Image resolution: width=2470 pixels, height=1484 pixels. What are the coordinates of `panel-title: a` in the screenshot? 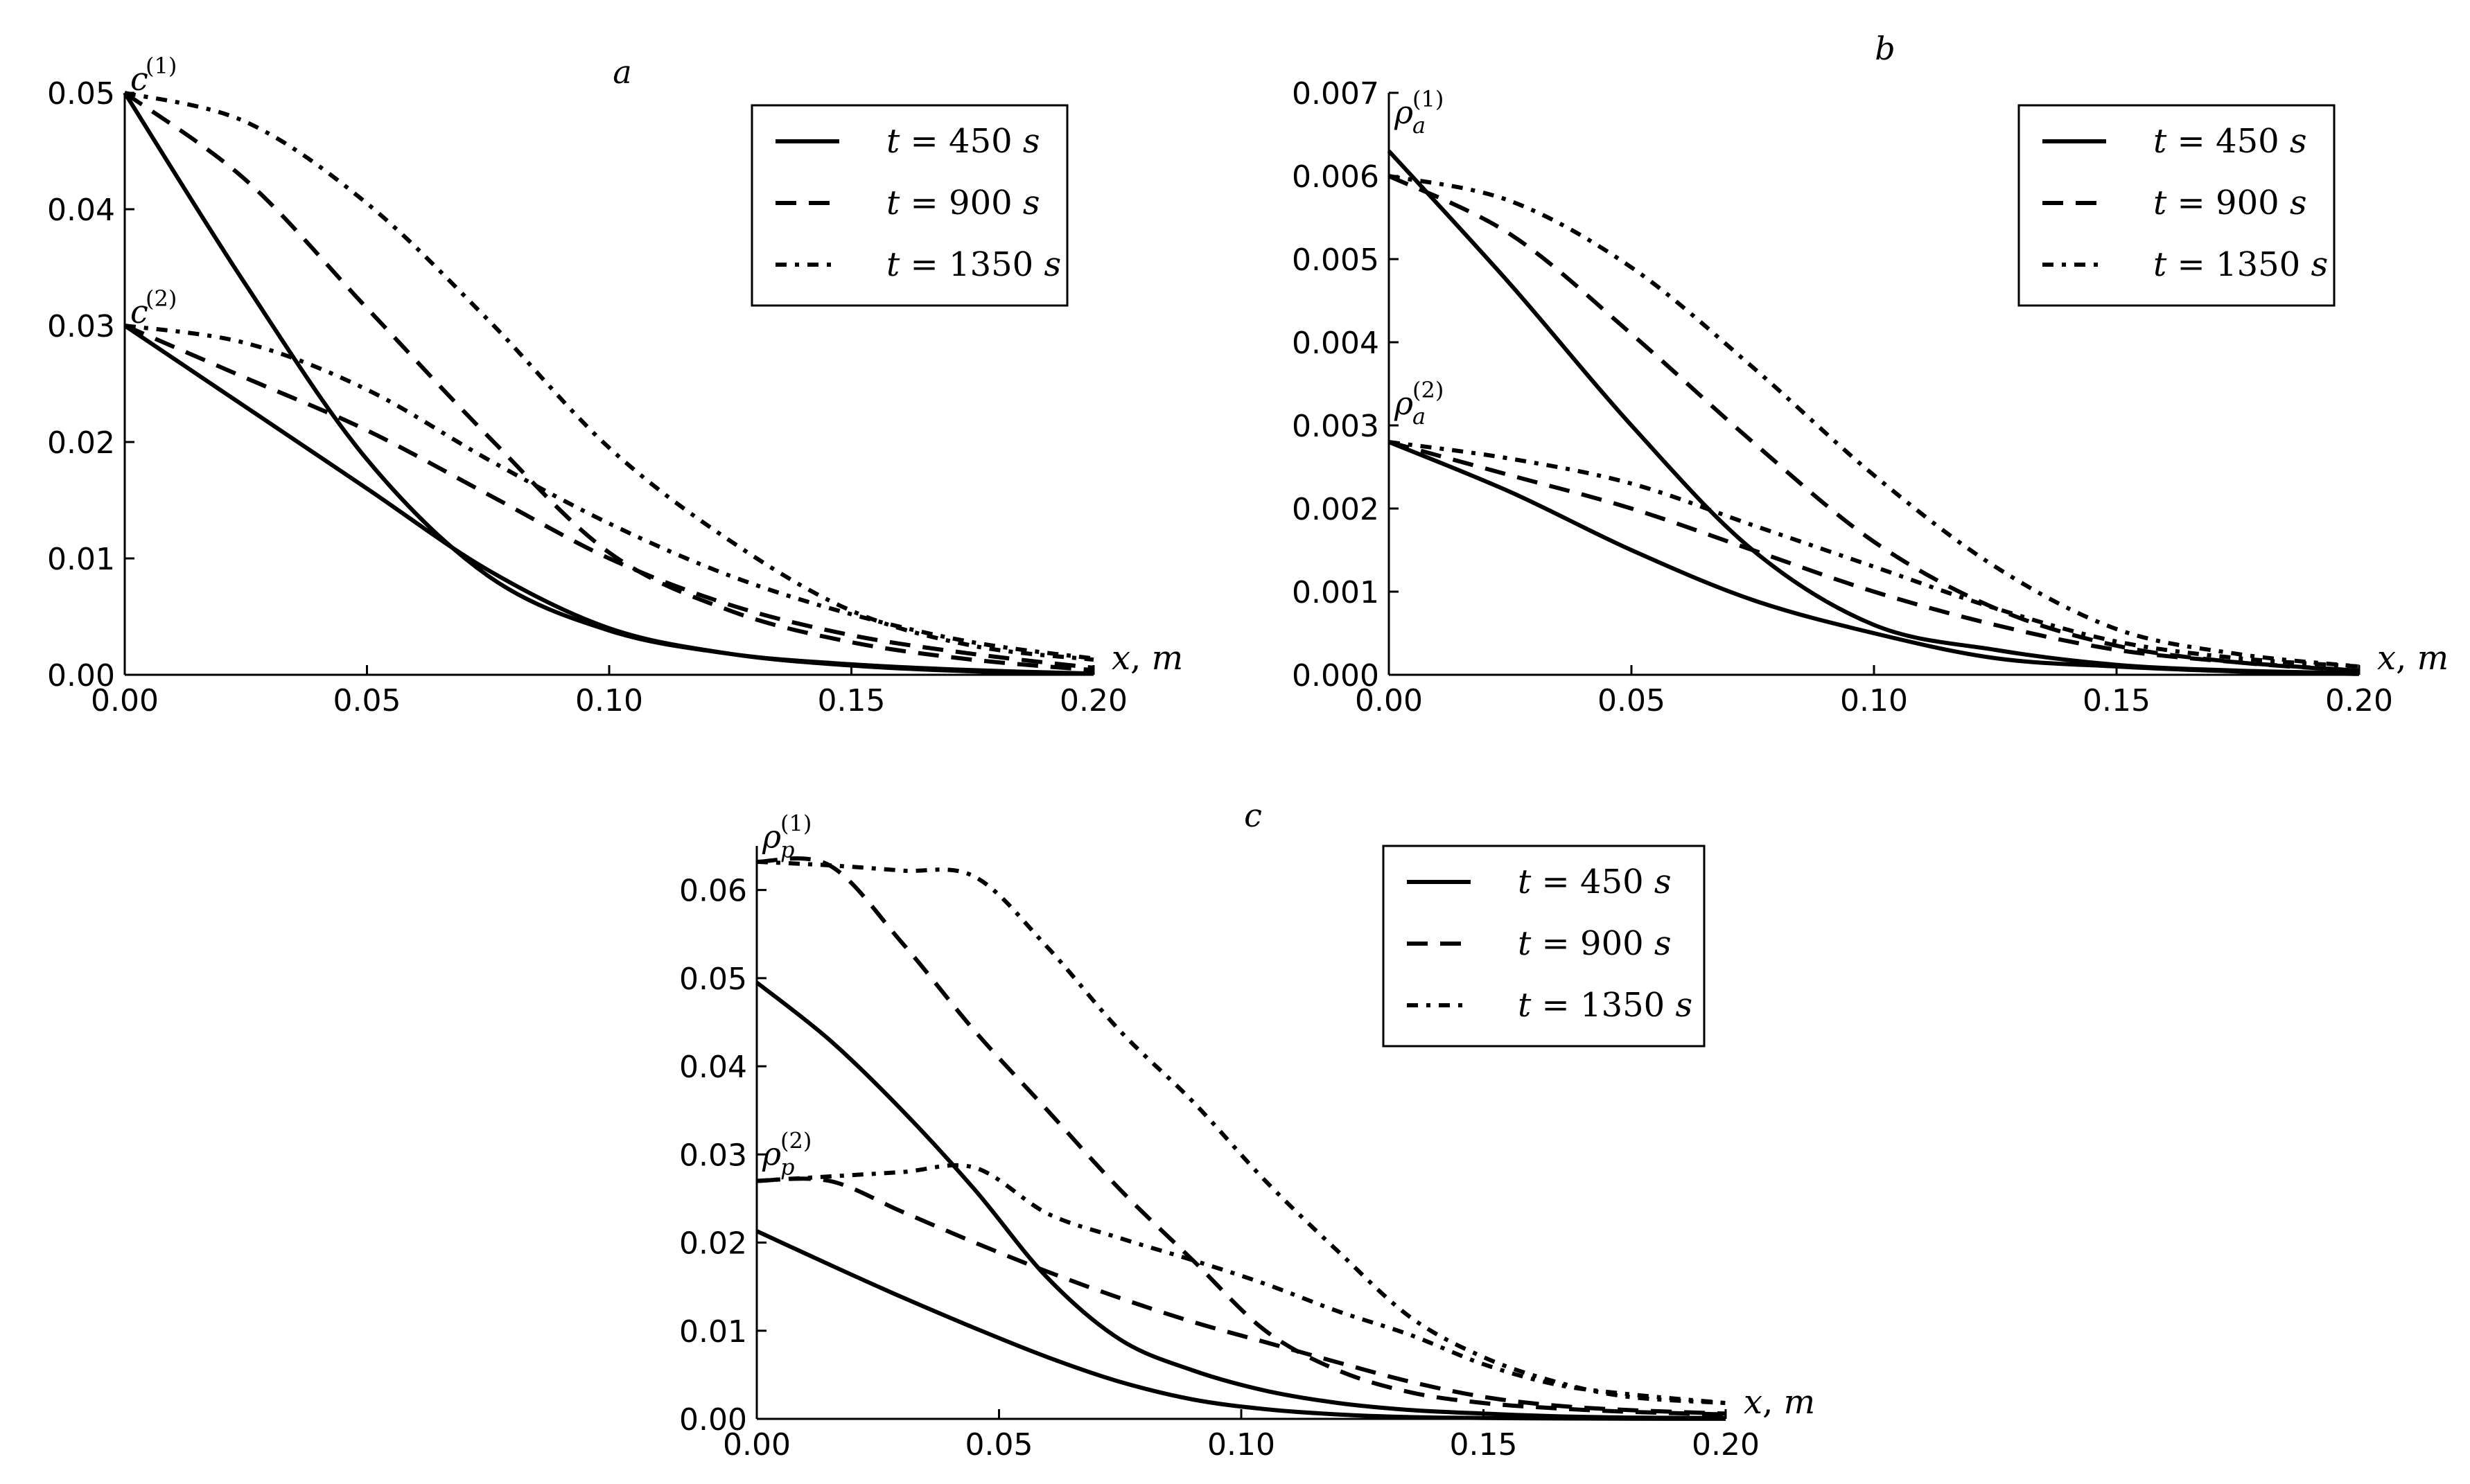 It's located at (622, 72).